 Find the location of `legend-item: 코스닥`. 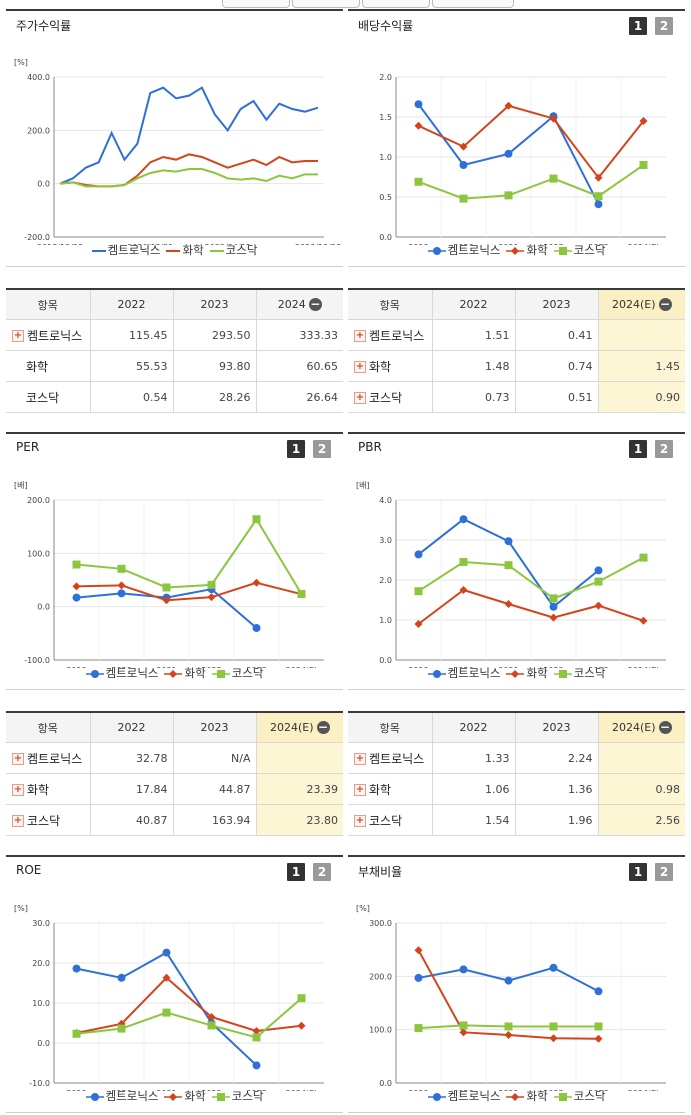

legend-item: 코스닥 is located at coordinates (579, 250).